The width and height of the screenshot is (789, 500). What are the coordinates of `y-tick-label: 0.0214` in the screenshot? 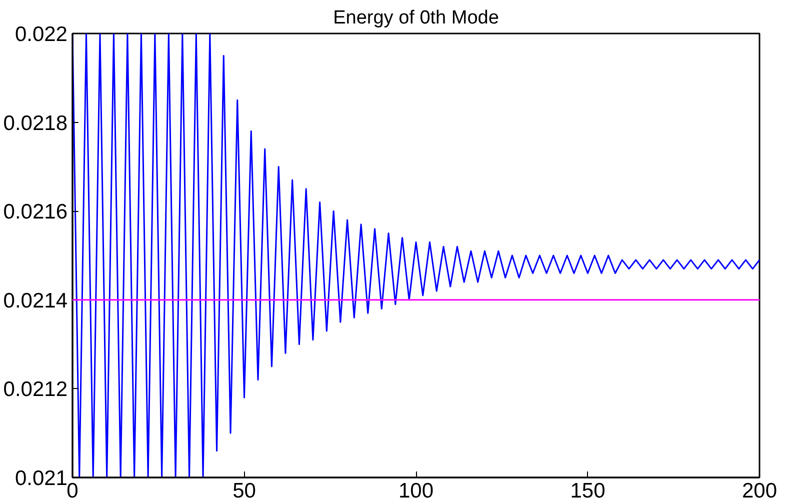 It's located at (35, 300).